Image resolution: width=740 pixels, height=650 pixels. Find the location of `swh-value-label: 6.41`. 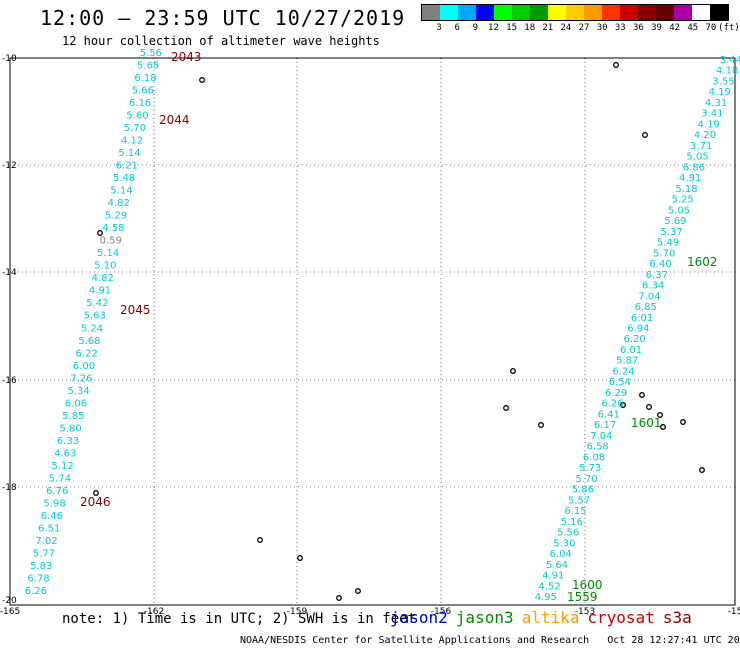

swh-value-label: 6.41 is located at coordinates (609, 414).